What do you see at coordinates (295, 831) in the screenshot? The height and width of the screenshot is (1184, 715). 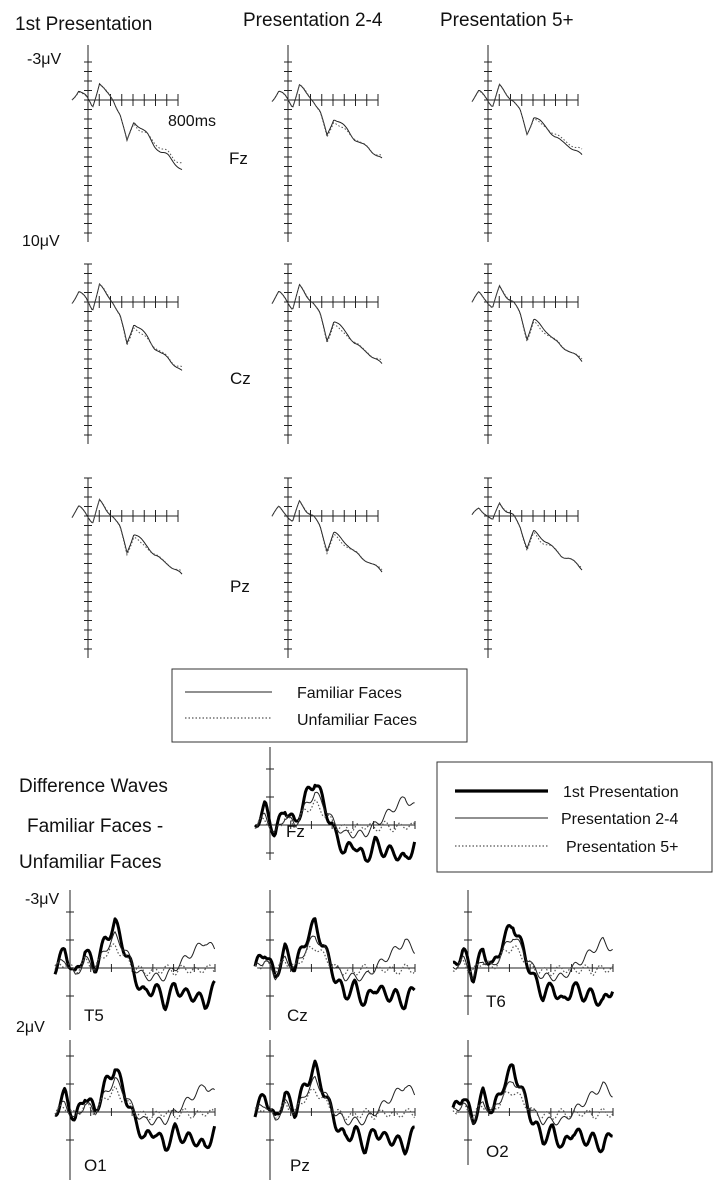 I see `diff-electrode-fz: Fz` at bounding box center [295, 831].